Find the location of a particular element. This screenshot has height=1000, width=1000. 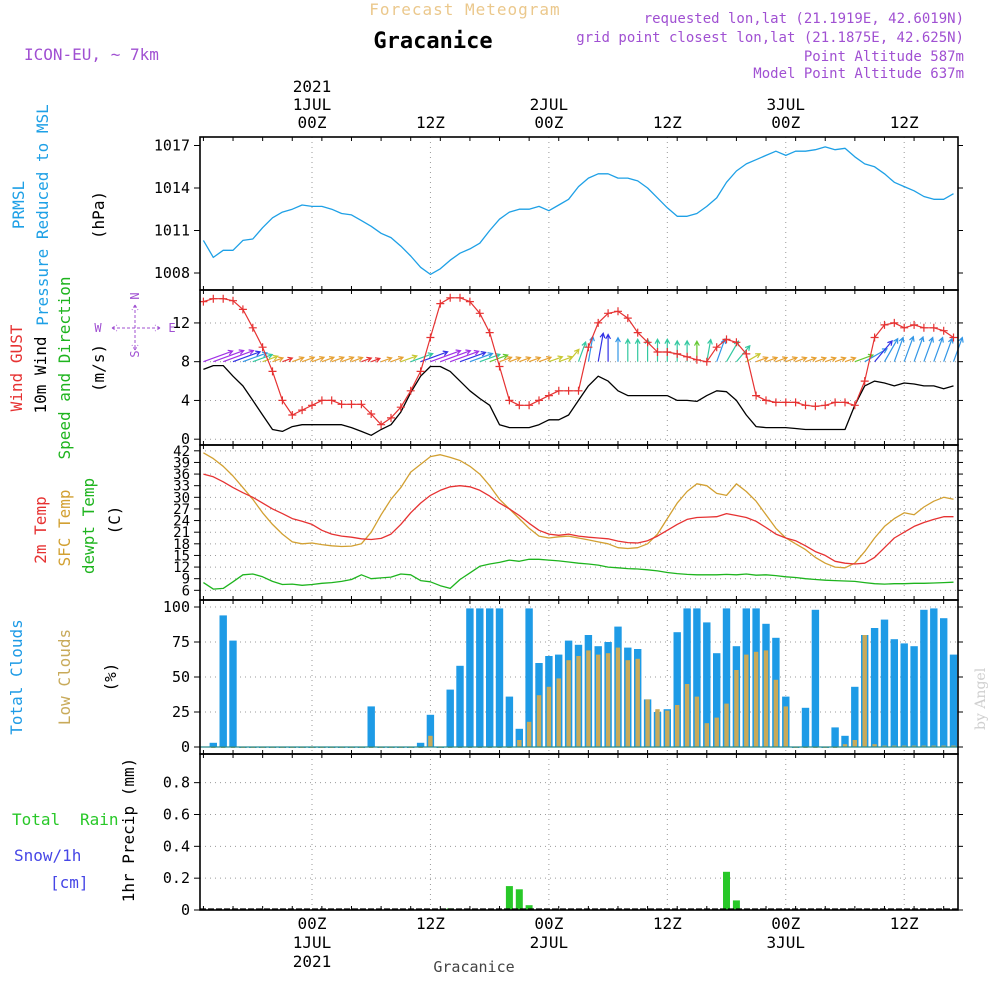

time-label-top: 3JUL is located at coordinates (785, 104).